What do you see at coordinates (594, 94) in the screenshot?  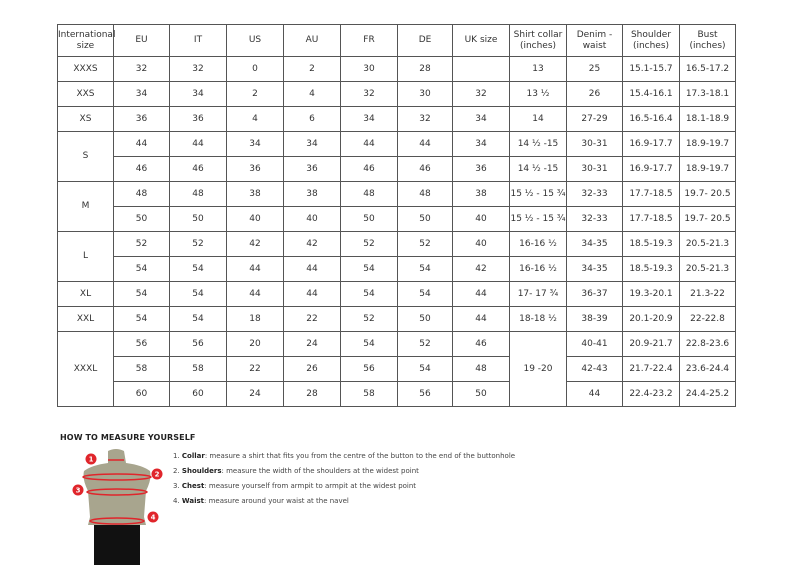 I see `table-cell: 26` at bounding box center [594, 94].